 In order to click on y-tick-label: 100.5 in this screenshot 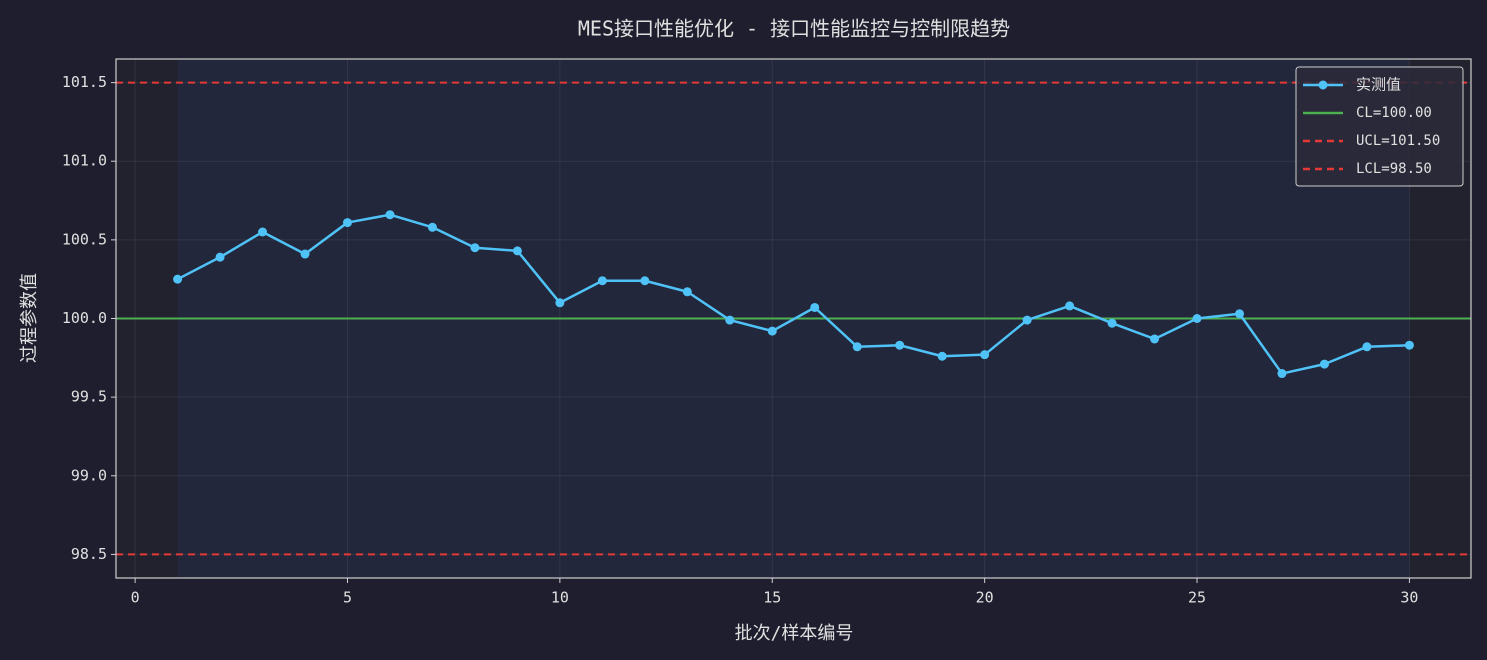, I will do `click(84, 239)`.